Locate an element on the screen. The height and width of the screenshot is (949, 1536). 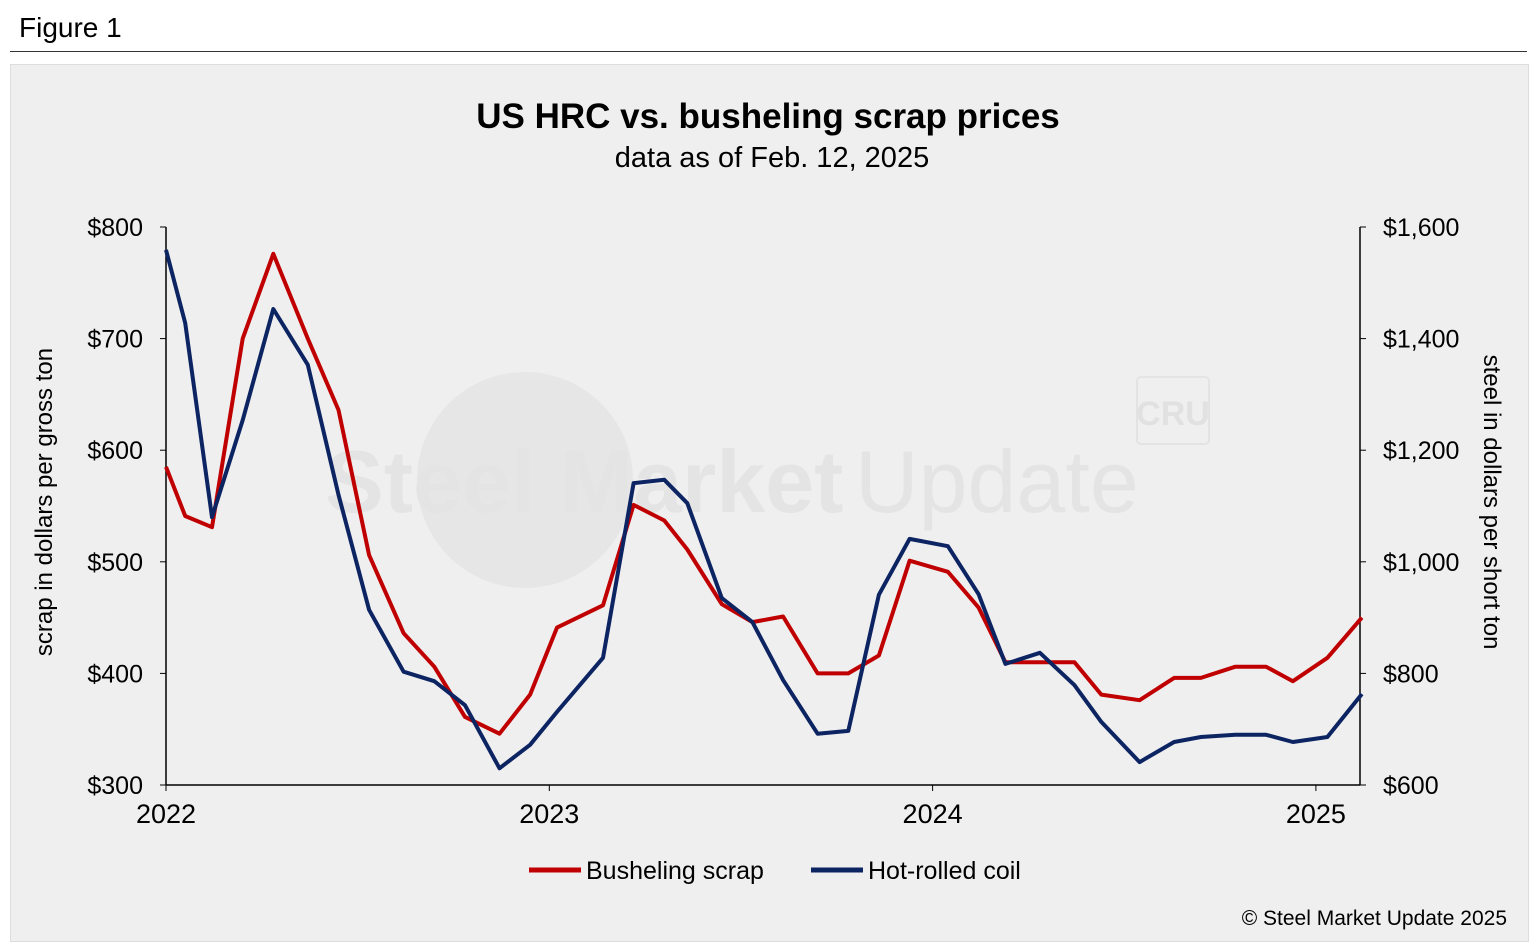
y2-axis-label: steel in dollars per short ton is located at coordinates (1491, 502).